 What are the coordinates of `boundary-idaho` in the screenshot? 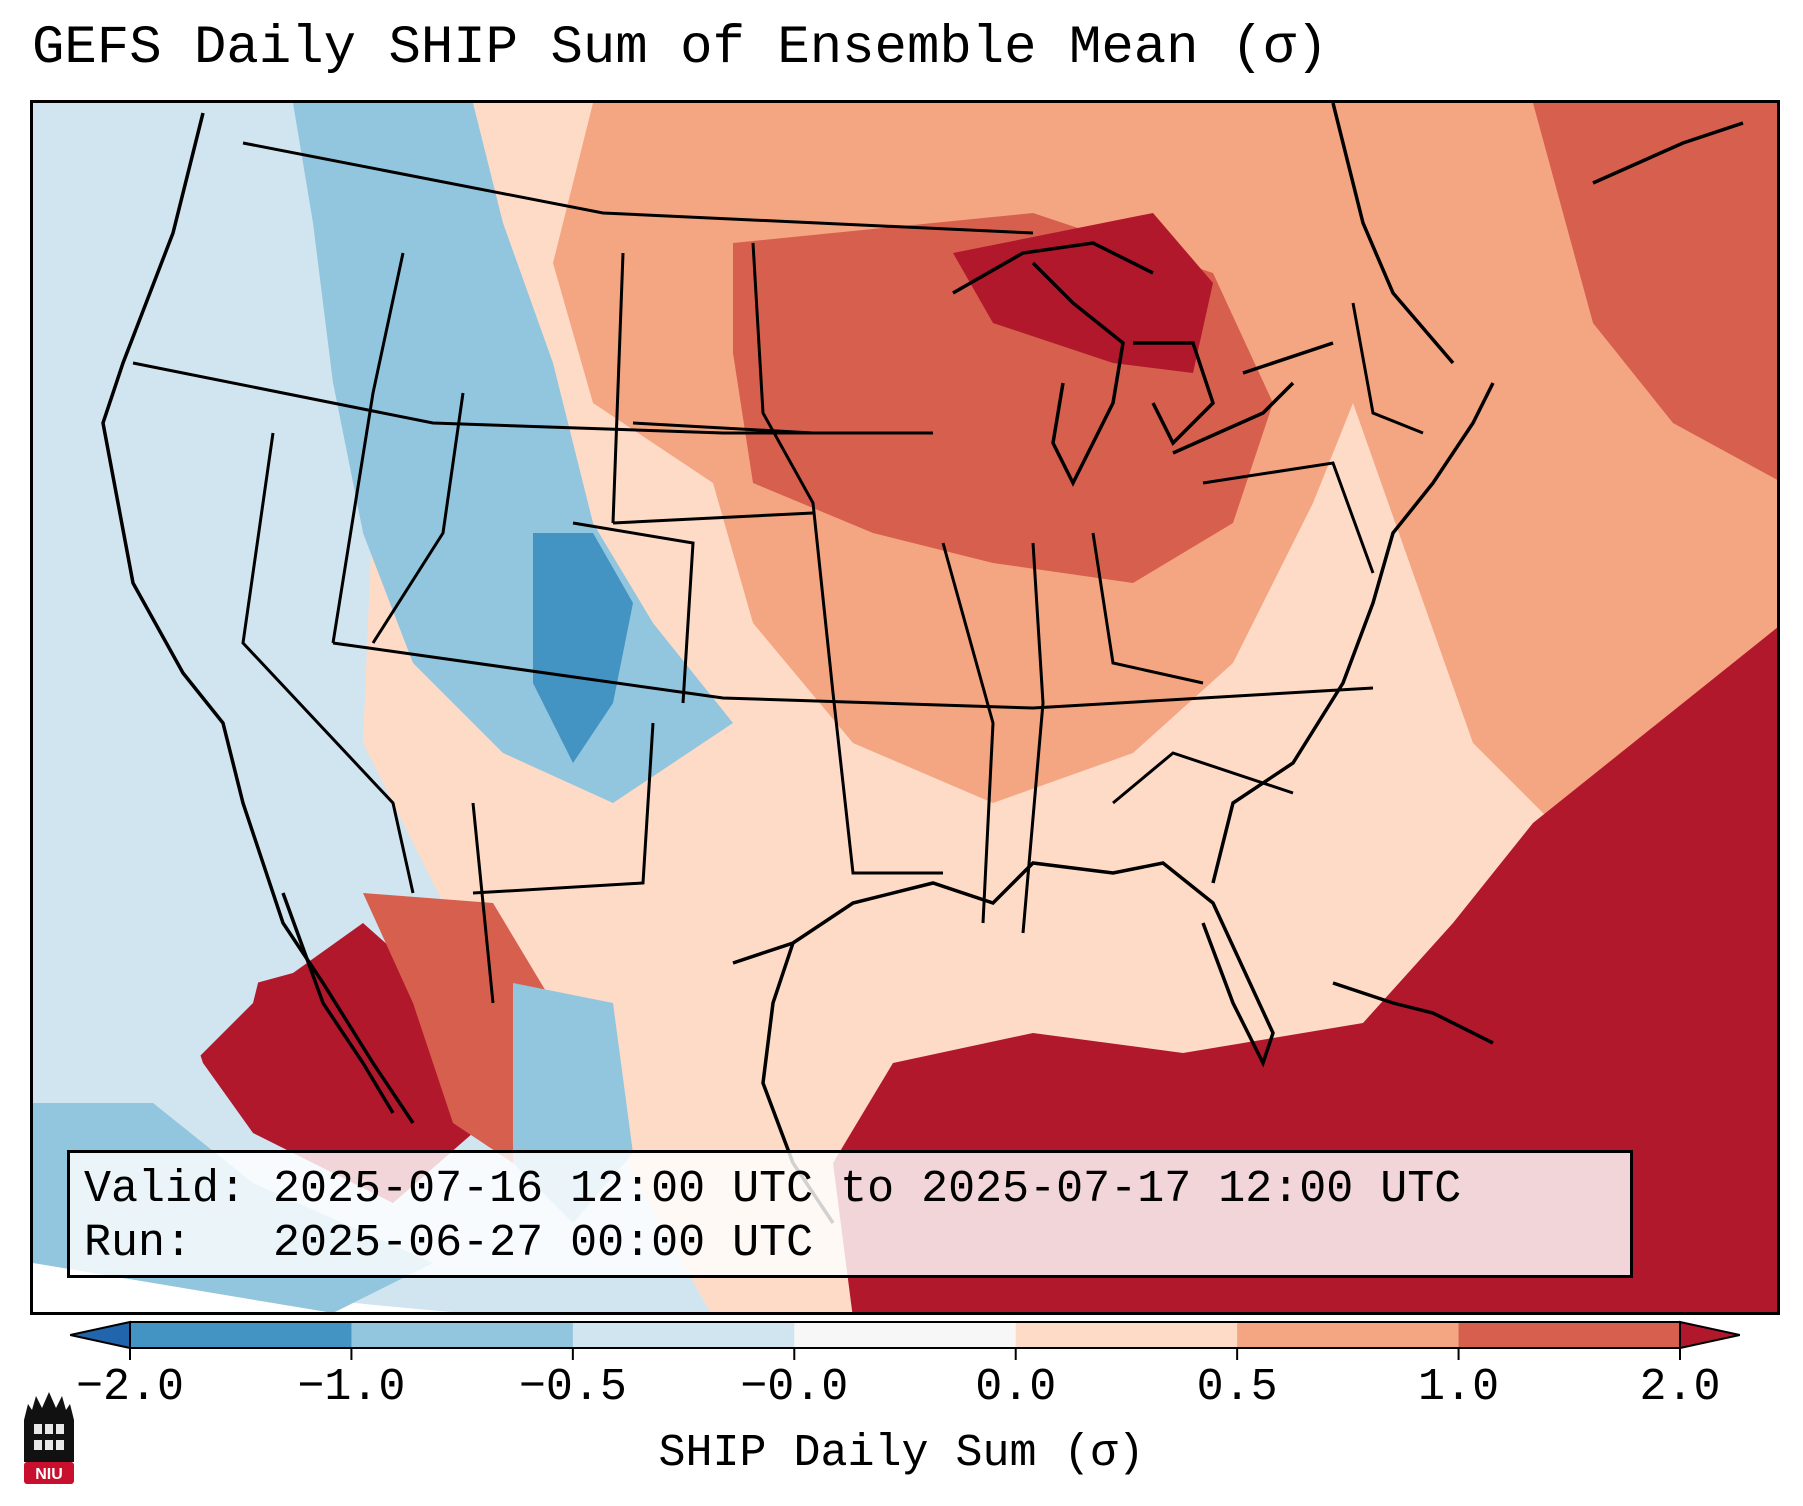 It's located at (368, 448).